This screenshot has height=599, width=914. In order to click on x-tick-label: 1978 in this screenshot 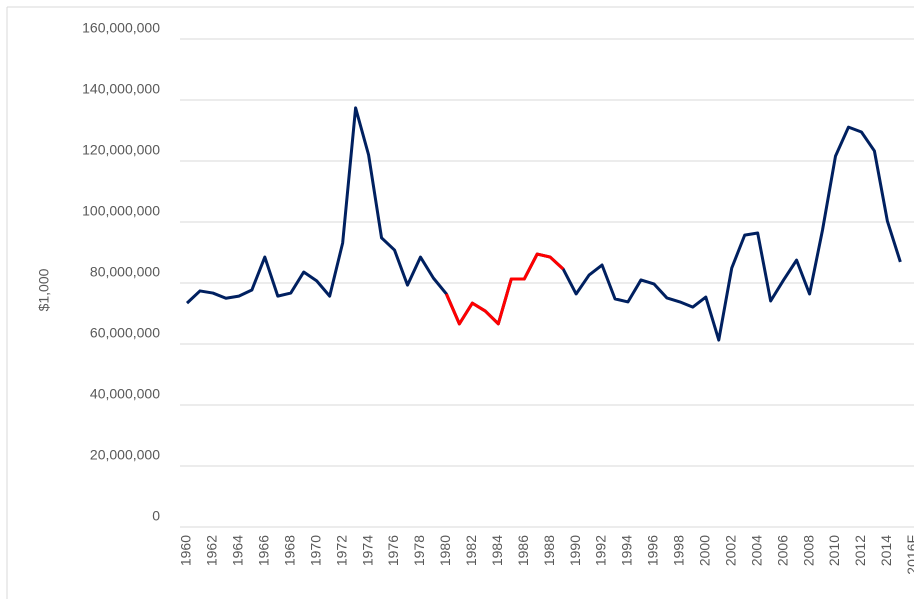, I will do `click(419, 550)`.